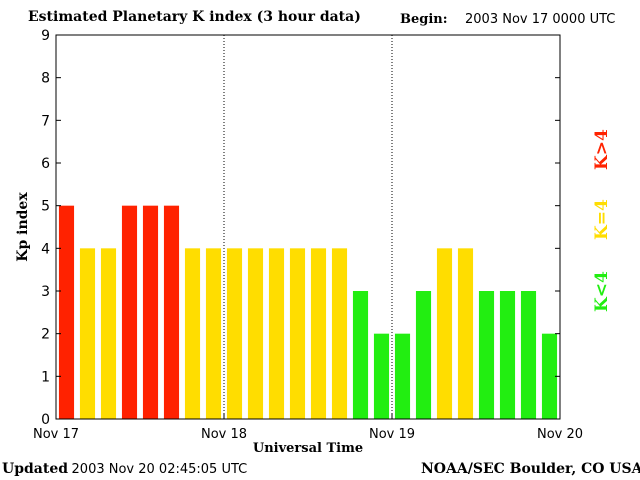 The image size is (640, 480). What do you see at coordinates (56, 434) in the screenshot?
I see `x-tick-label: Nov 17` at bounding box center [56, 434].